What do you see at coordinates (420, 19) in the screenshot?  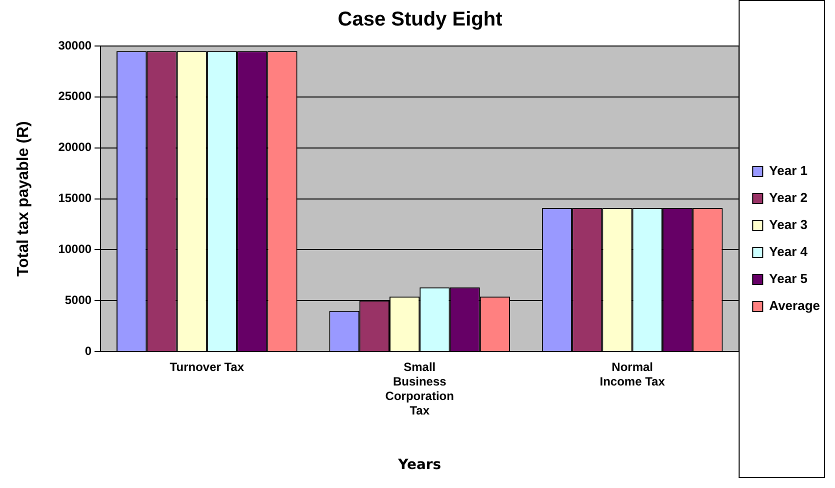 I see `chart-title: Case Study Eight` at bounding box center [420, 19].